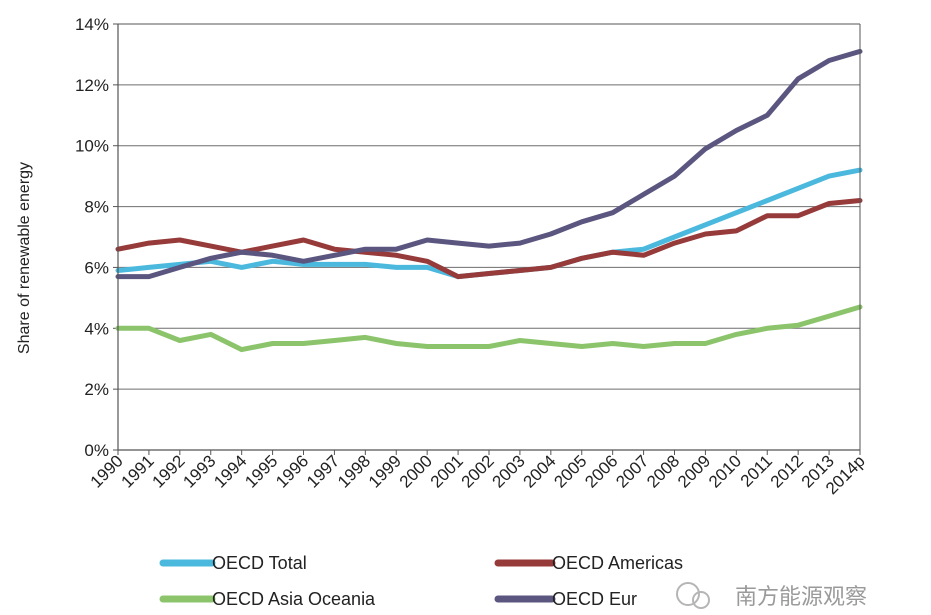 The width and height of the screenshot is (931, 615). Describe the element at coordinates (96, 237) in the screenshot. I see `y-axis-ticks: 0% 2% 4% 6% 8% 10% 12% 14%` at that location.